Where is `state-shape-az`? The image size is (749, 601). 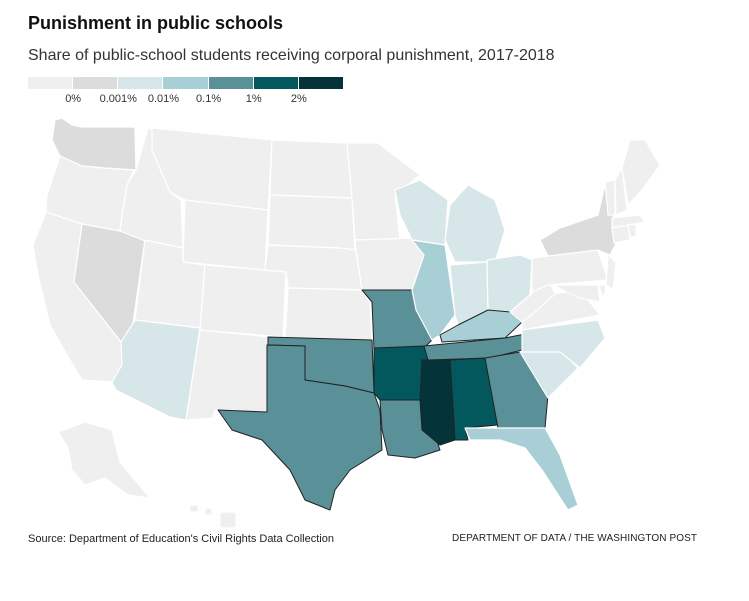
state-shape-az is located at coordinates (156, 370).